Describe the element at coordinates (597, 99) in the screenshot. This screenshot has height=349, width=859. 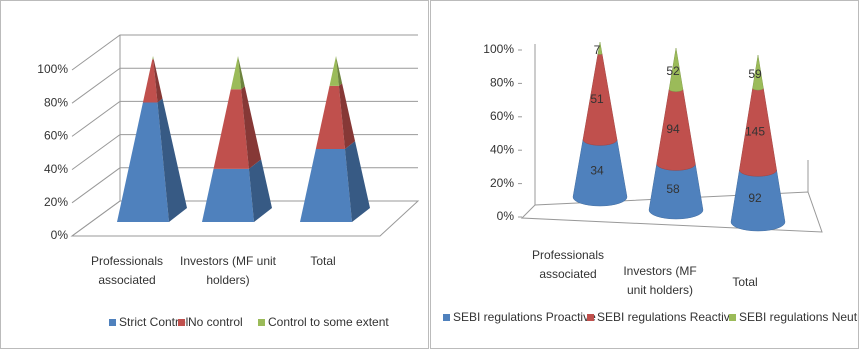
I see `data-label: 51` at that location.